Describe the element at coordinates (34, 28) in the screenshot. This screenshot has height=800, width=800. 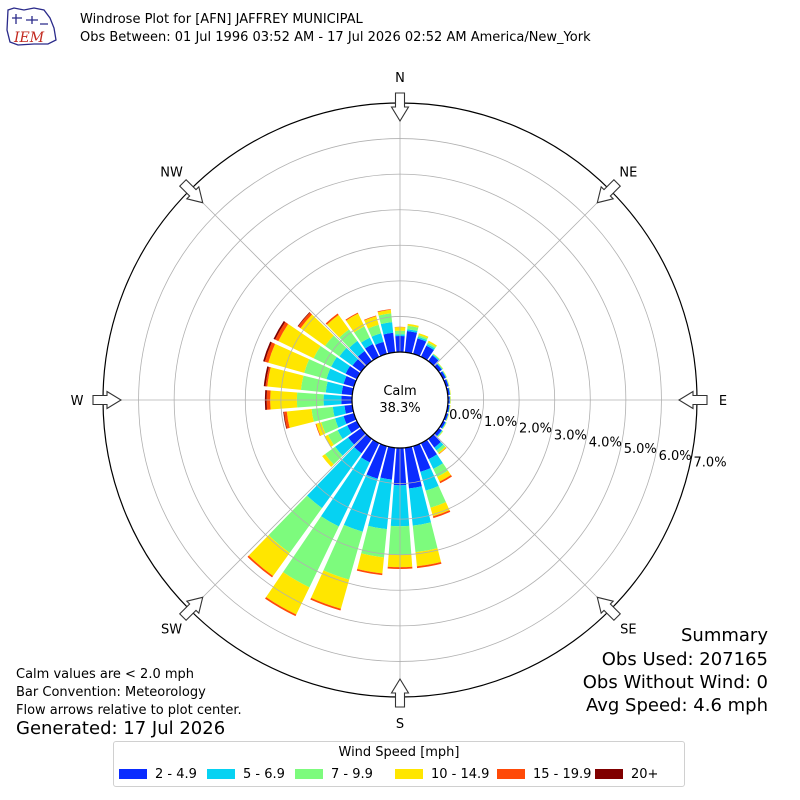
I see `iem-logo: IEM` at that location.